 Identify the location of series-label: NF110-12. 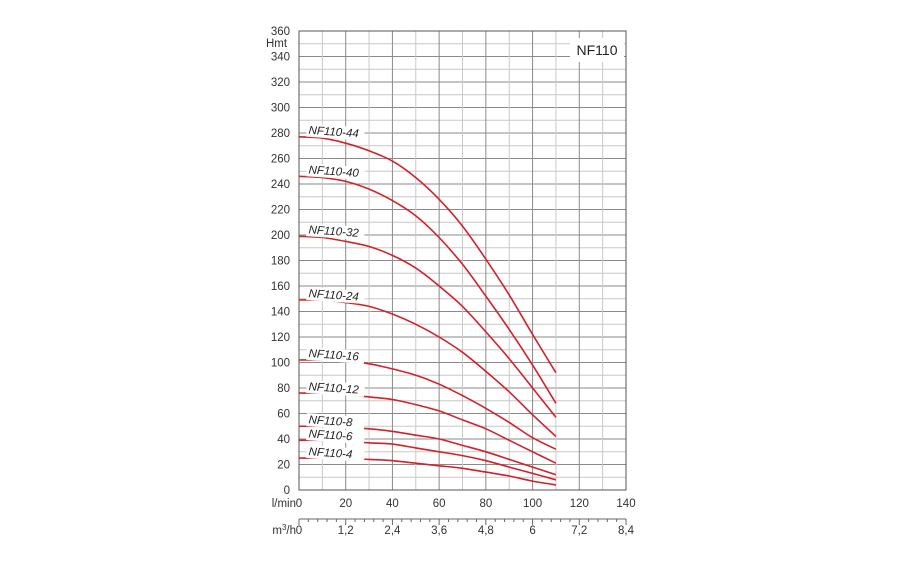
(334, 389).